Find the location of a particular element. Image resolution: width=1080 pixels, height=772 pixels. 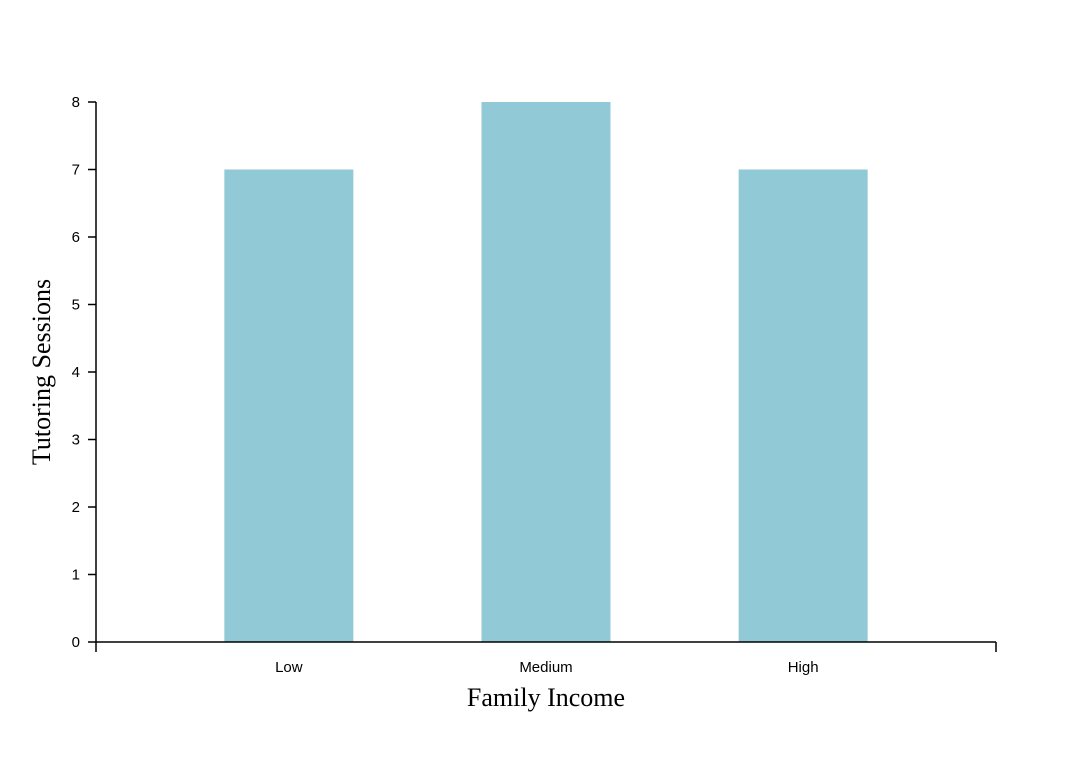

y-tick-label: 6 is located at coordinates (76, 237).